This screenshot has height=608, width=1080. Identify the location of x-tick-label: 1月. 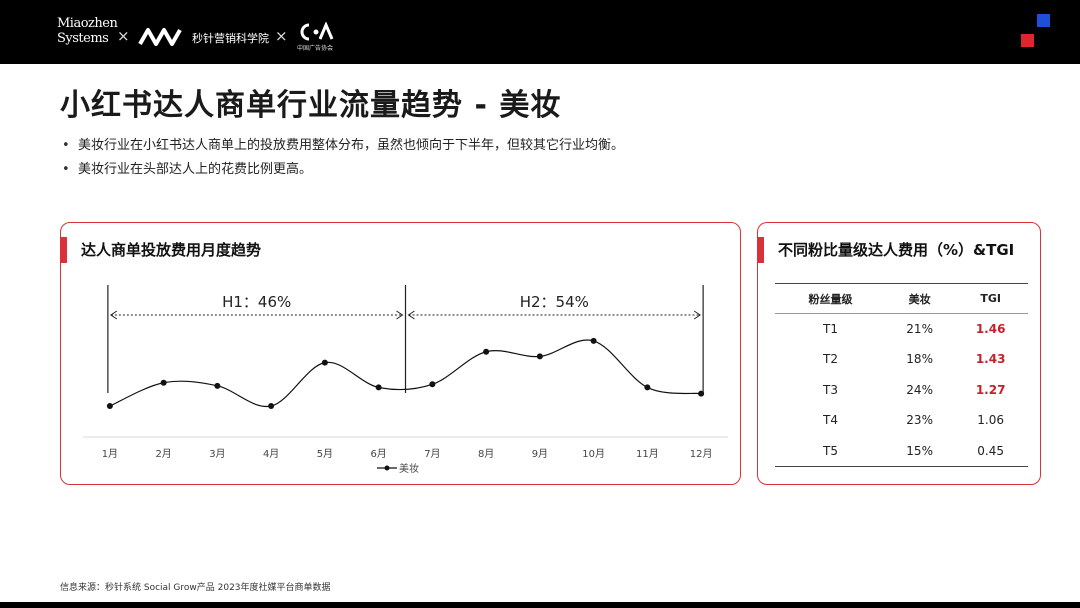
(110, 454).